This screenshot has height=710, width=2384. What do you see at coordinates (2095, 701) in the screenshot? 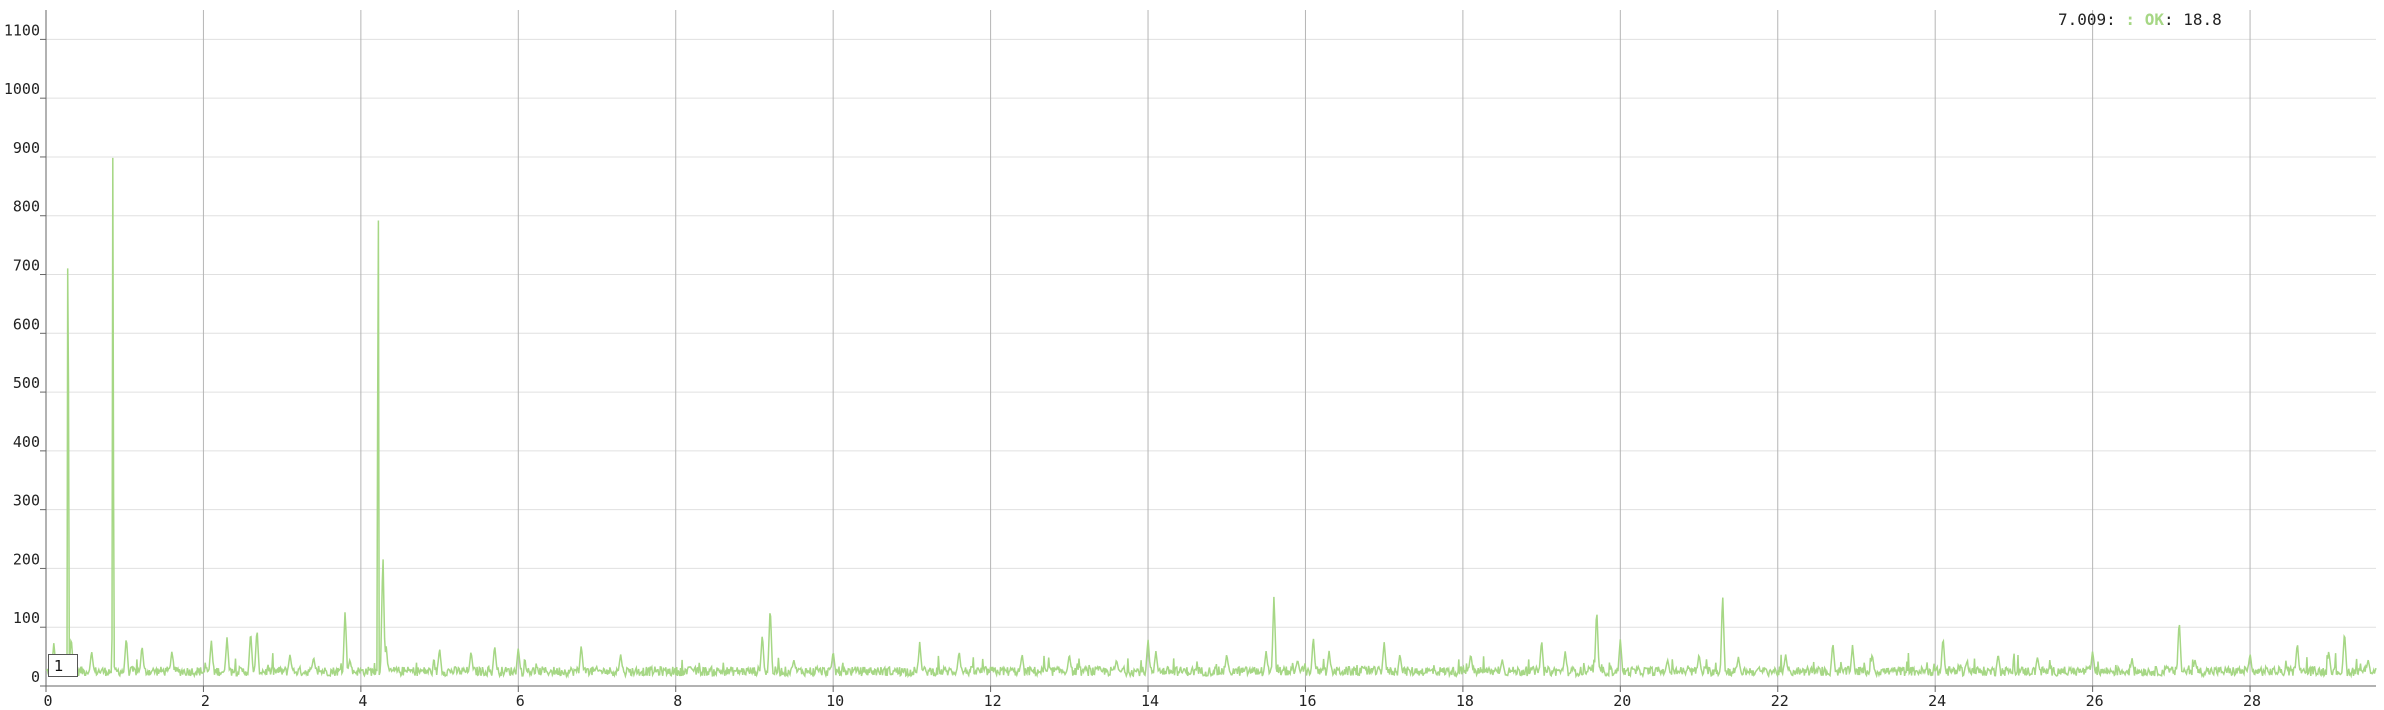
I see `x-tick-label-26: 26` at bounding box center [2095, 701].